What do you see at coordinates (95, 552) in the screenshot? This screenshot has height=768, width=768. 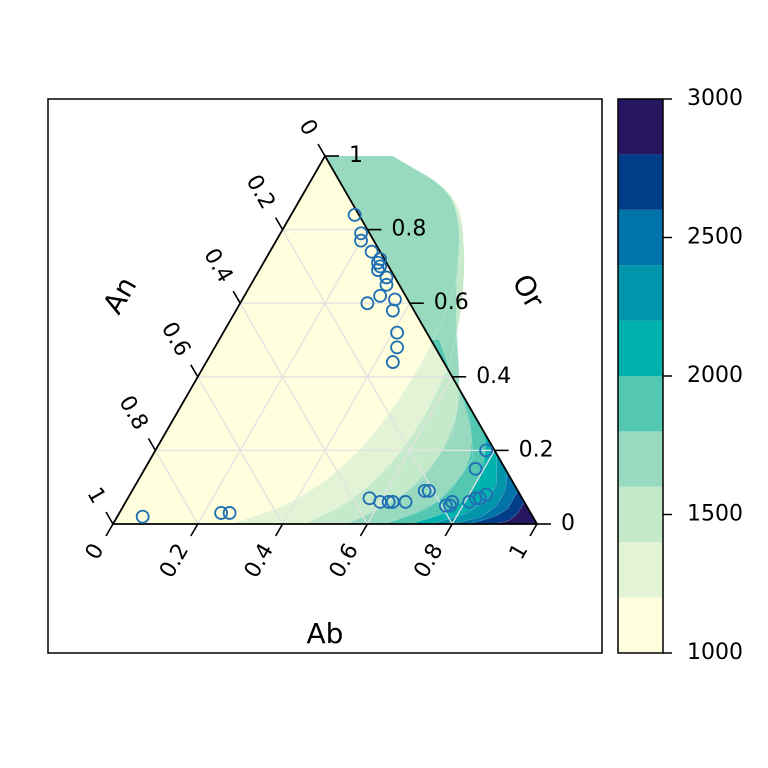 I see `tick-label-ab: 0` at bounding box center [95, 552].